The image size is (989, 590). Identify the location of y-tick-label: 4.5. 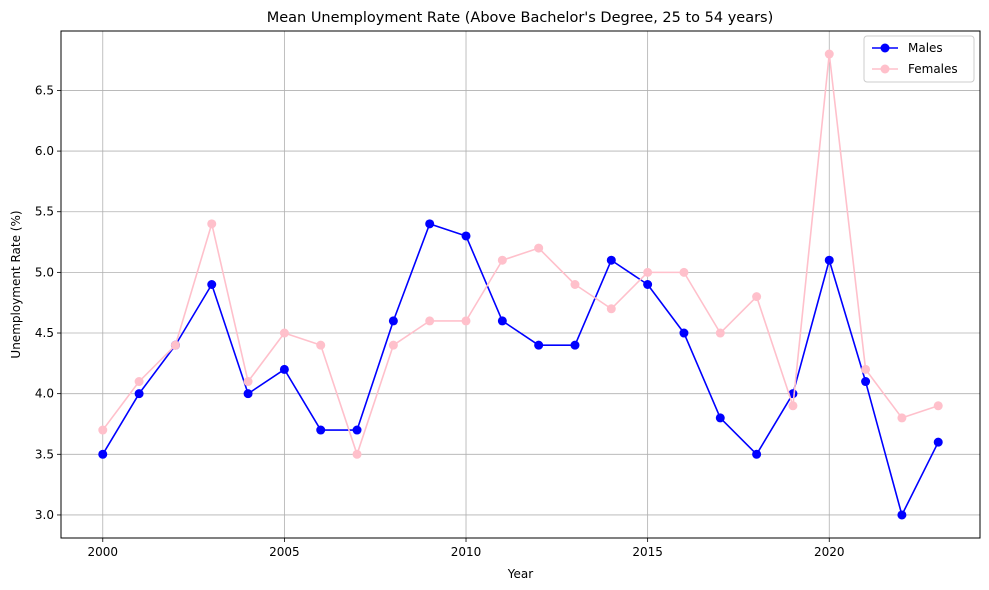
(44, 333).